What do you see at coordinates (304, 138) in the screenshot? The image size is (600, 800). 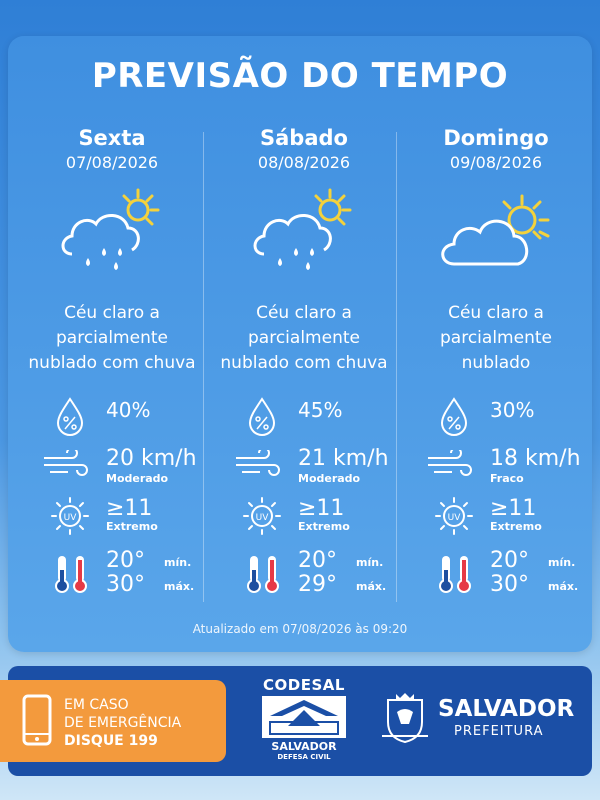 I see `day-name: Sábado` at bounding box center [304, 138].